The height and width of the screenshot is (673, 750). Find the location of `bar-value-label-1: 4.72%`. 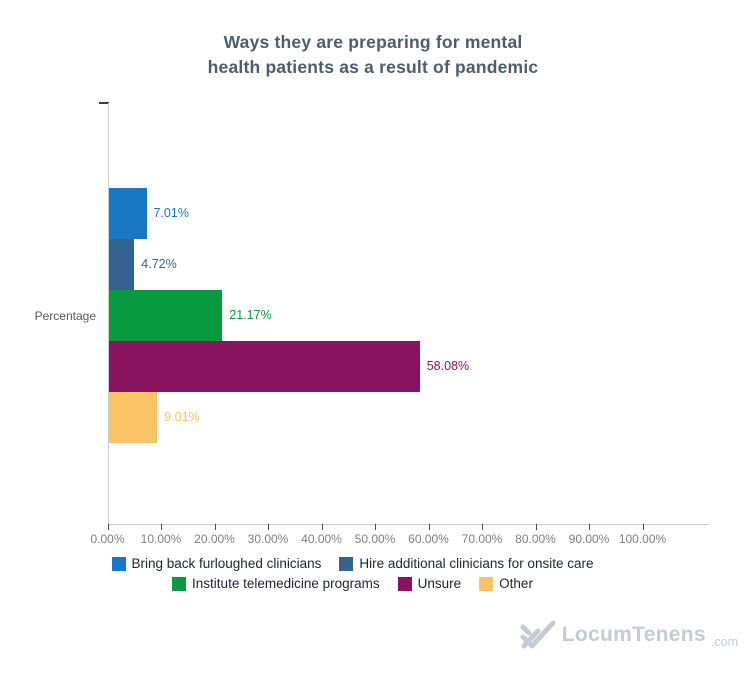

bar-value-label-1: 4.72% is located at coordinates (159, 264).